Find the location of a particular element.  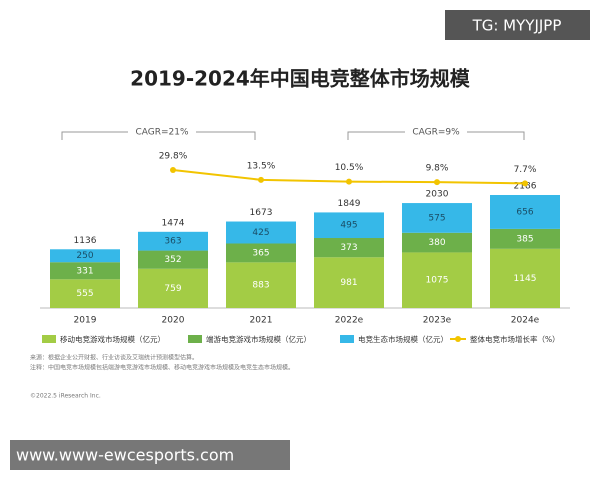

legend-label: 整体电竞市场增长率（%） is located at coordinates (515, 339).